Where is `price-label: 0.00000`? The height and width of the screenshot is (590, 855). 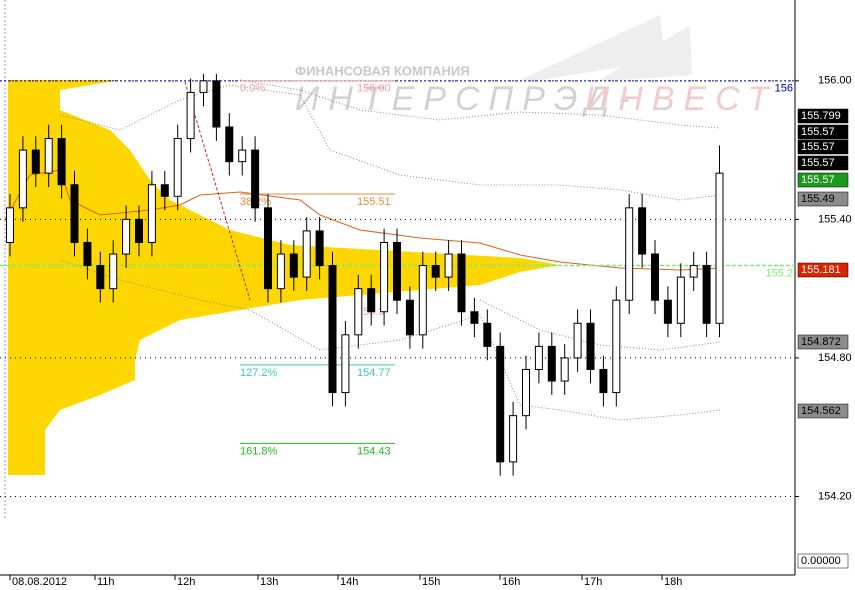
price-label: 0.00000 is located at coordinates (821, 561).